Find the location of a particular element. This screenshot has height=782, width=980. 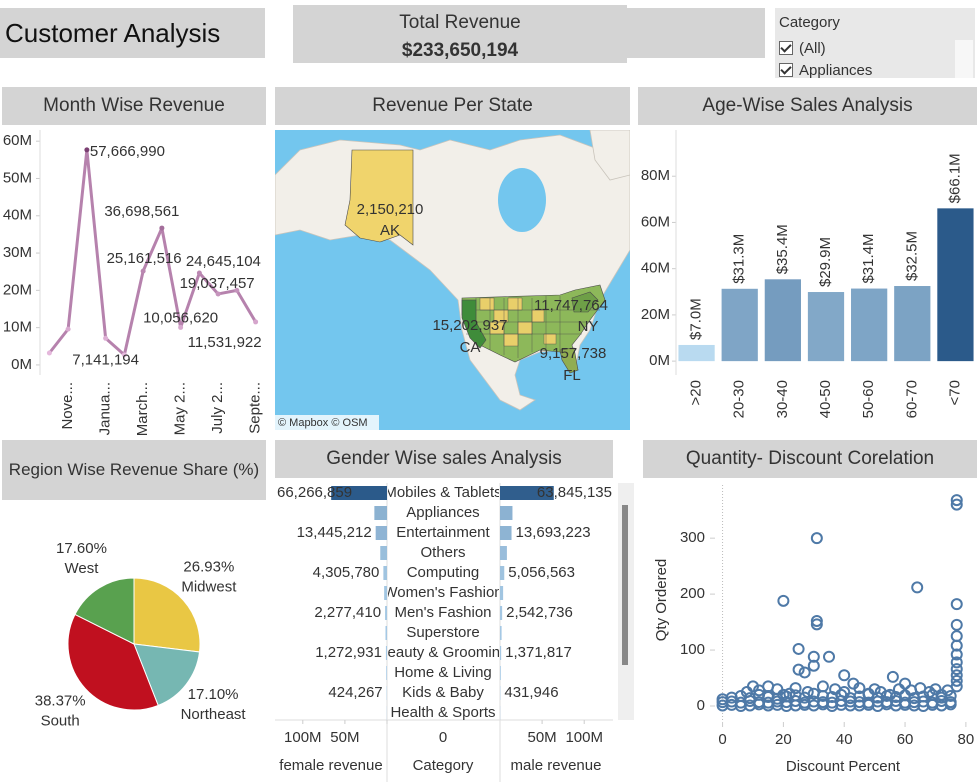

data-label: 25,161,516 is located at coordinates (144, 258).